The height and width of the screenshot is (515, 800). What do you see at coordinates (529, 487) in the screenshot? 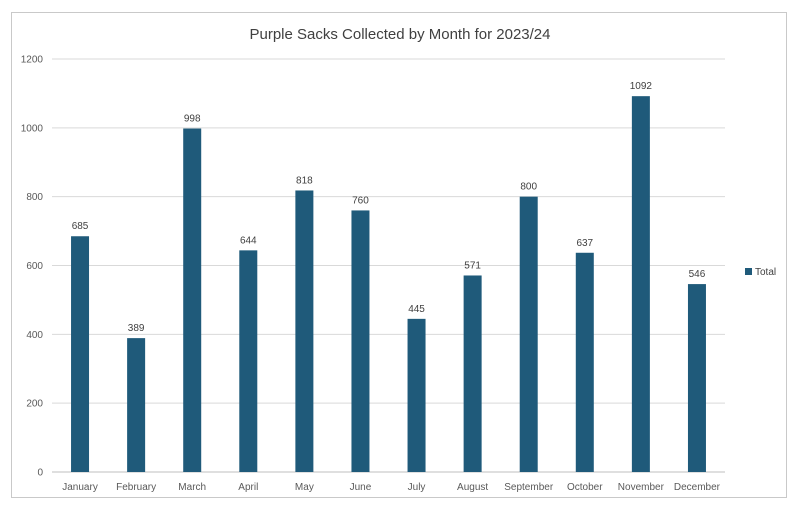
I see `x-tick-label-september: September` at bounding box center [529, 487].